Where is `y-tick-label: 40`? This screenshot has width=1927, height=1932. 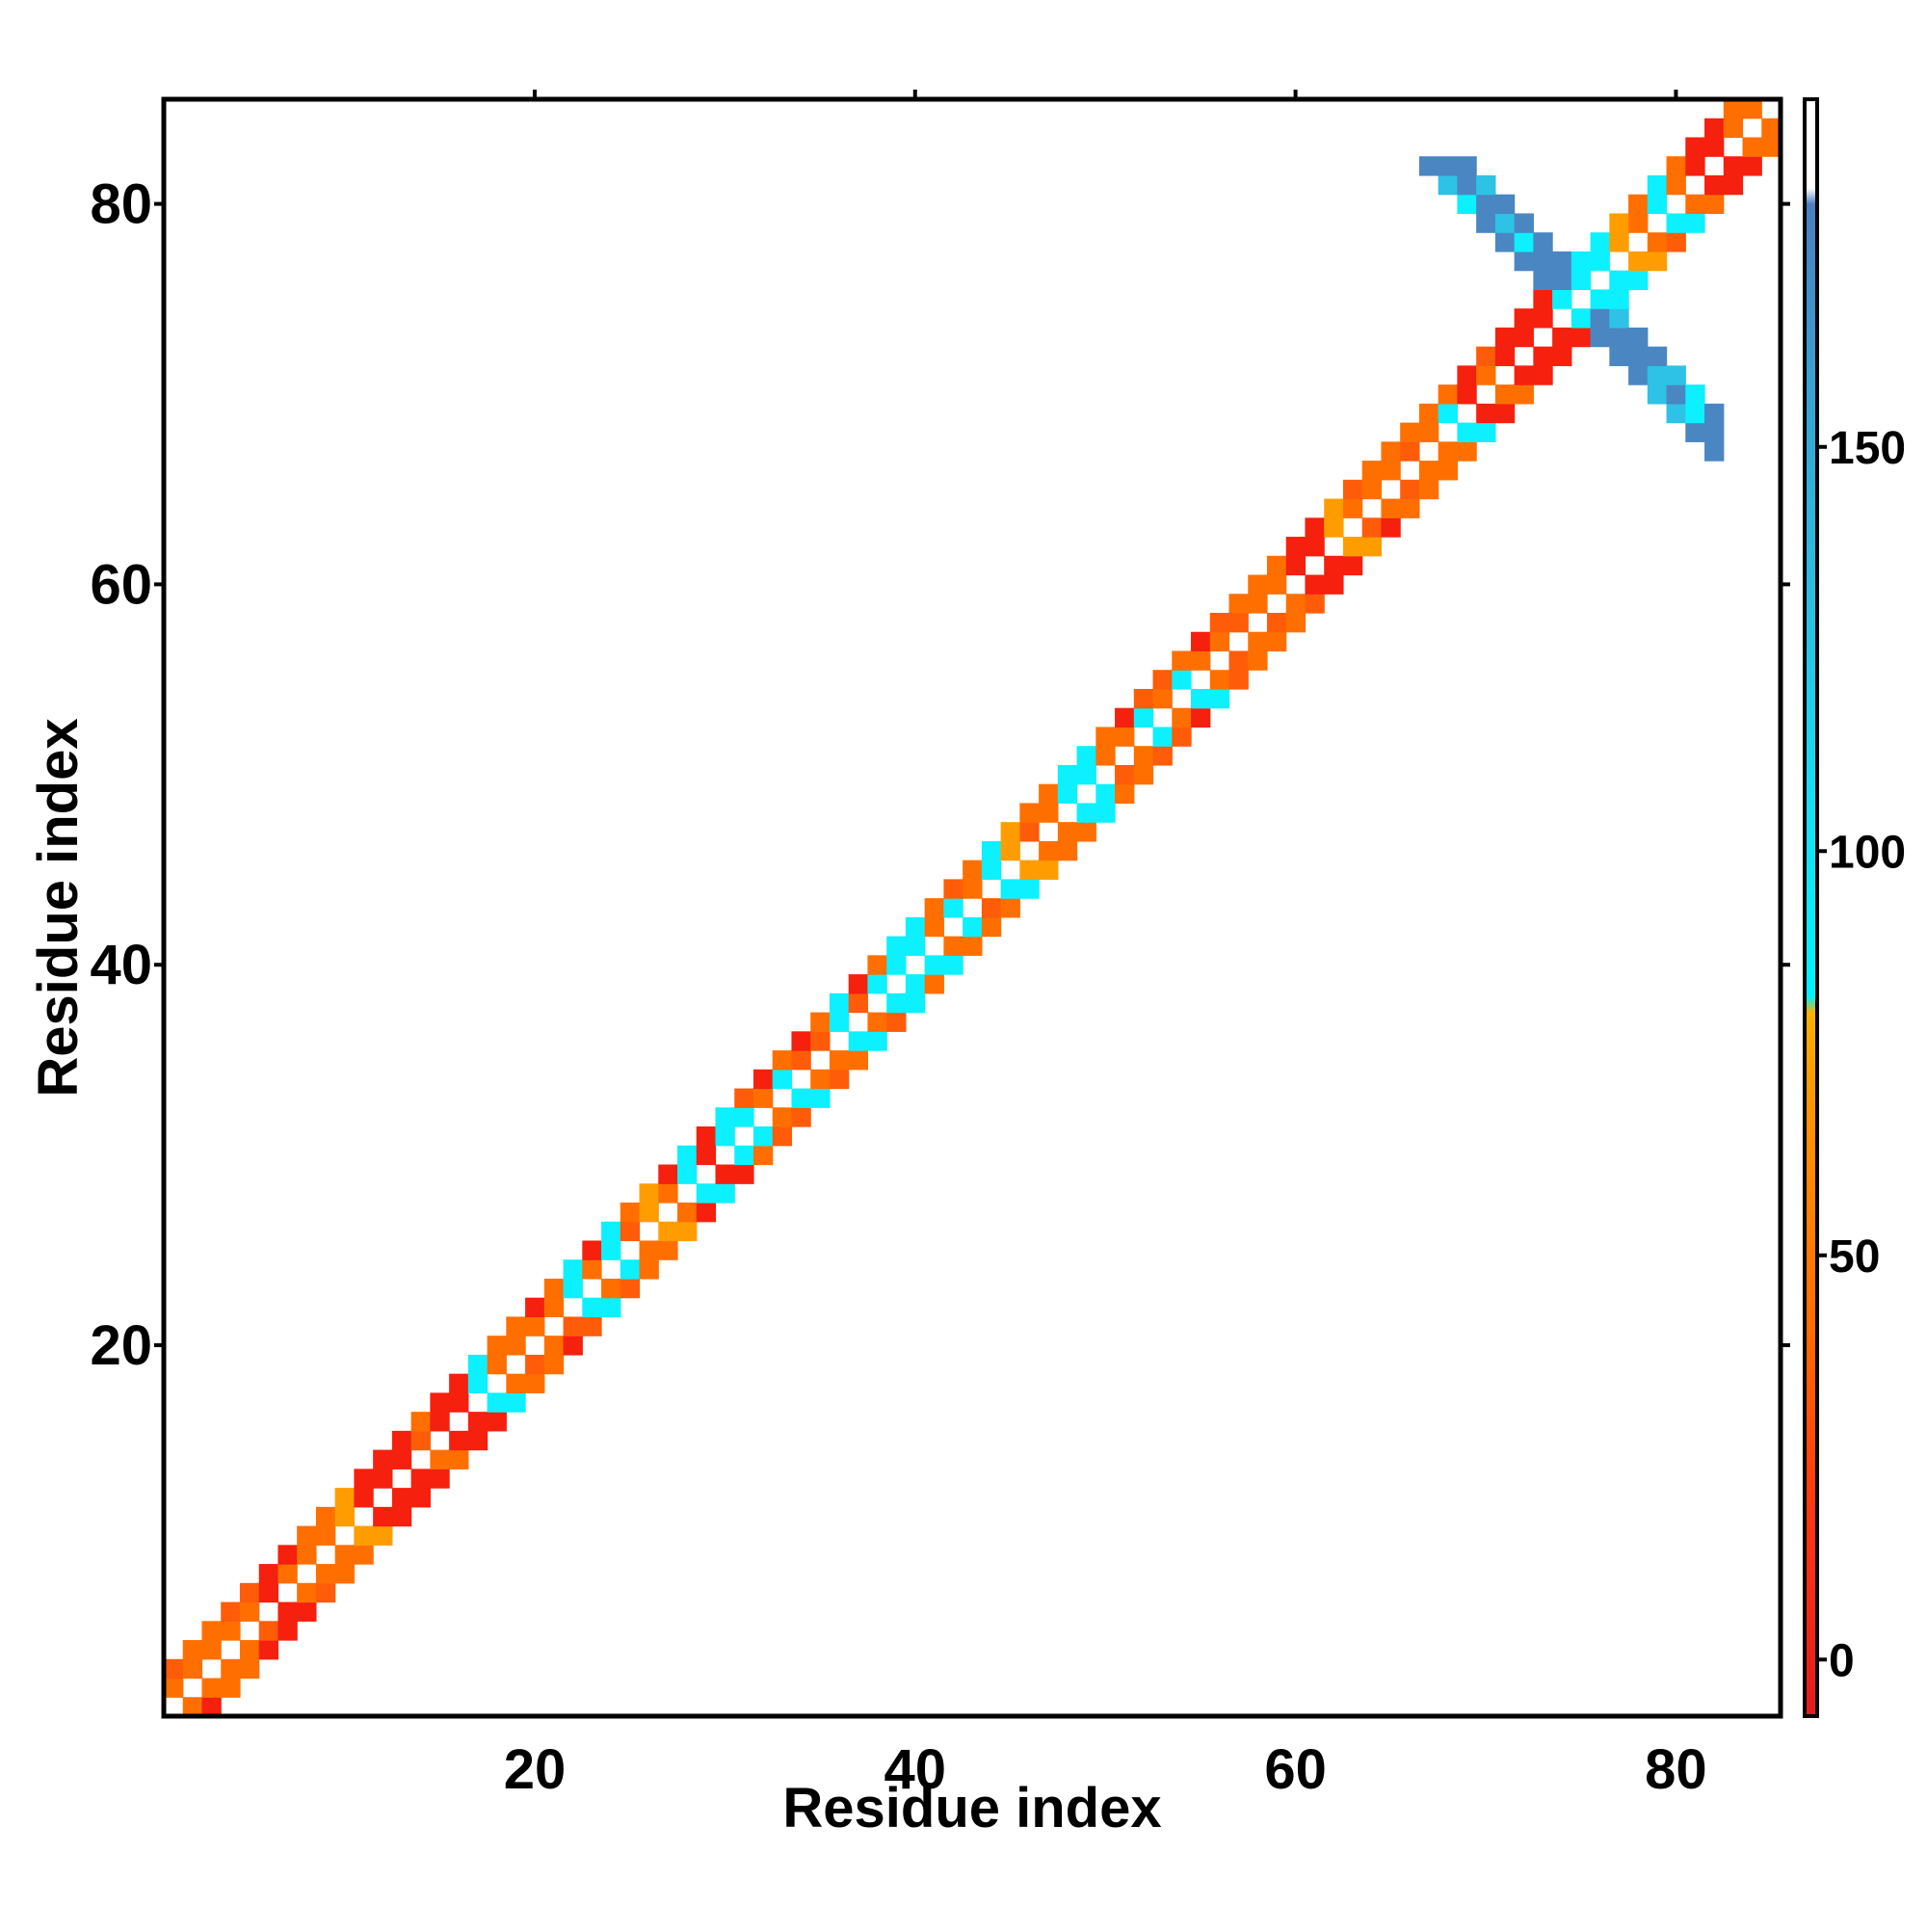 y-tick-label: 40 is located at coordinates (121, 965).